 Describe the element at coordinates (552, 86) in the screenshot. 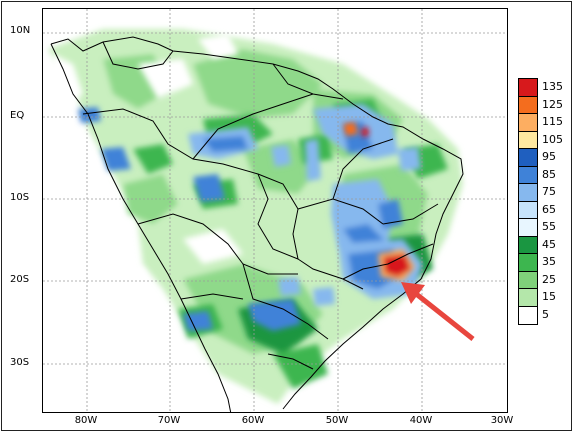

I see `legend-label: 135` at that location.